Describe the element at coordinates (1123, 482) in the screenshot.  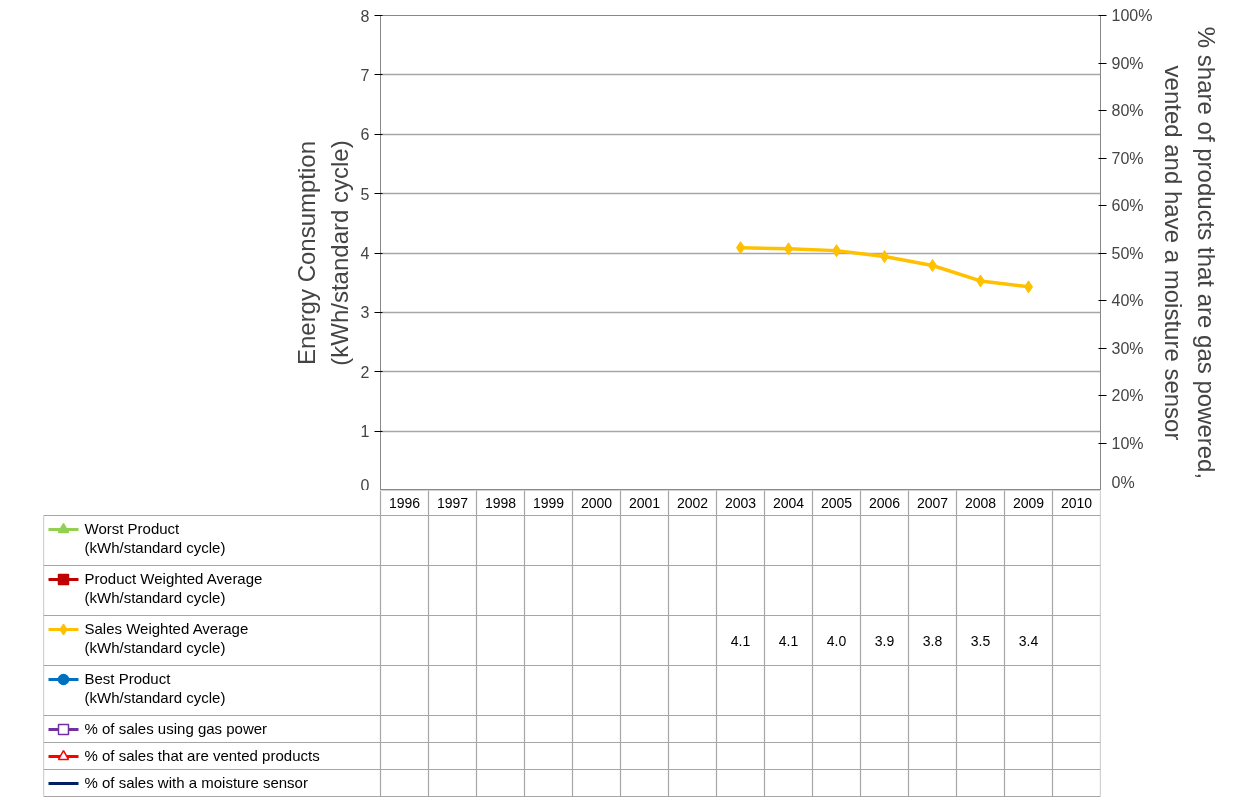
I see `y2-tick-label: 0%` at that location.